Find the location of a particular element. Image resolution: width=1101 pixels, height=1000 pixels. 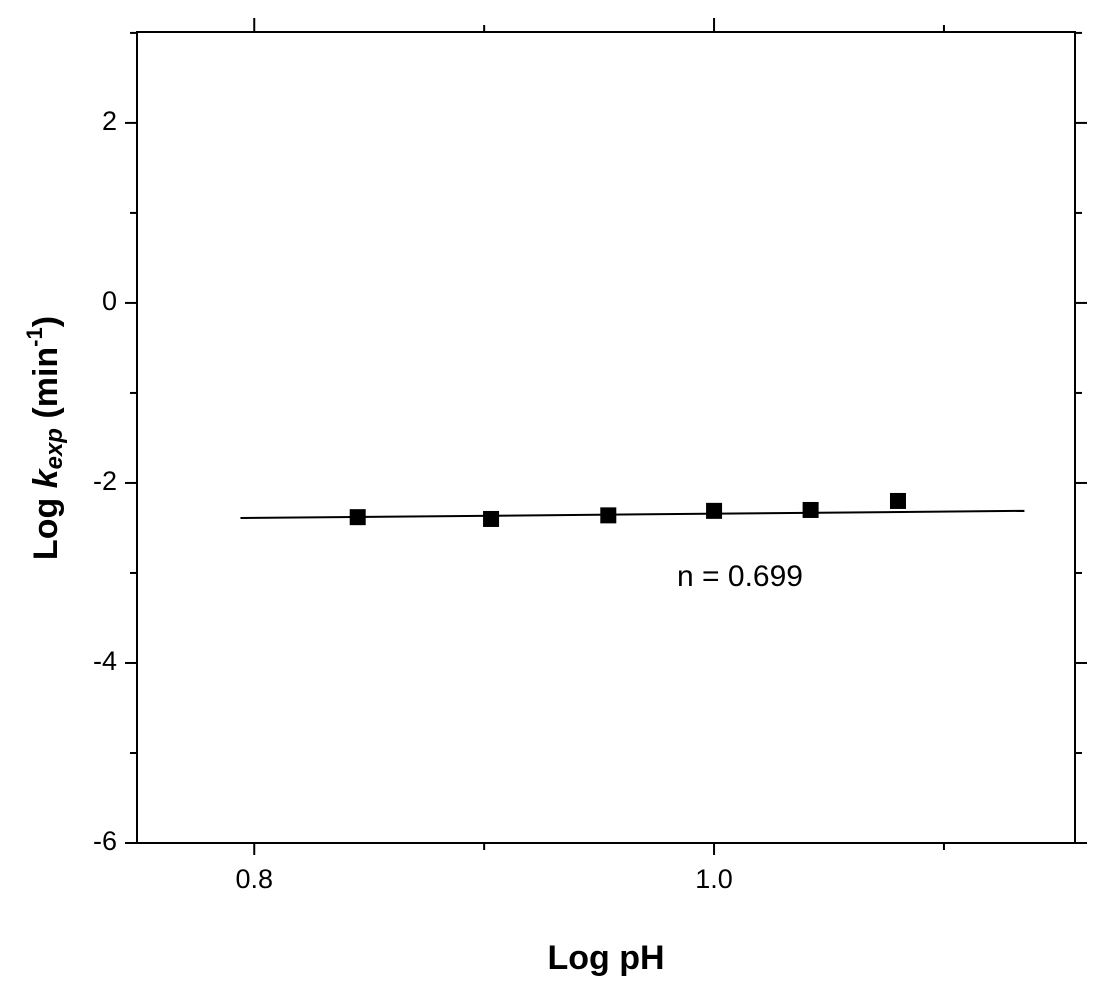

y-title-part: (min is located at coordinates (46, 387).